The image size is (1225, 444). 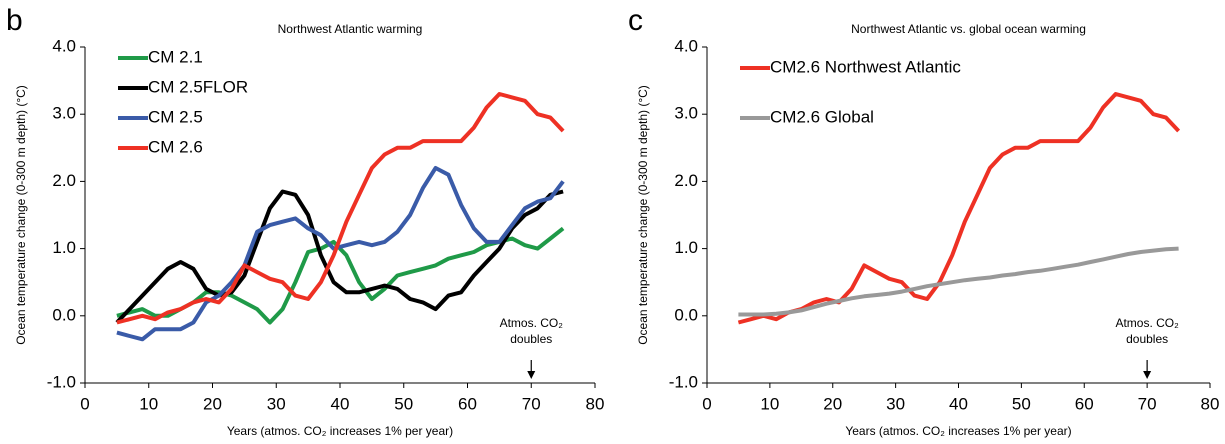 What do you see at coordinates (14, 20) in the screenshot?
I see `panel-letter: b` at bounding box center [14, 20].